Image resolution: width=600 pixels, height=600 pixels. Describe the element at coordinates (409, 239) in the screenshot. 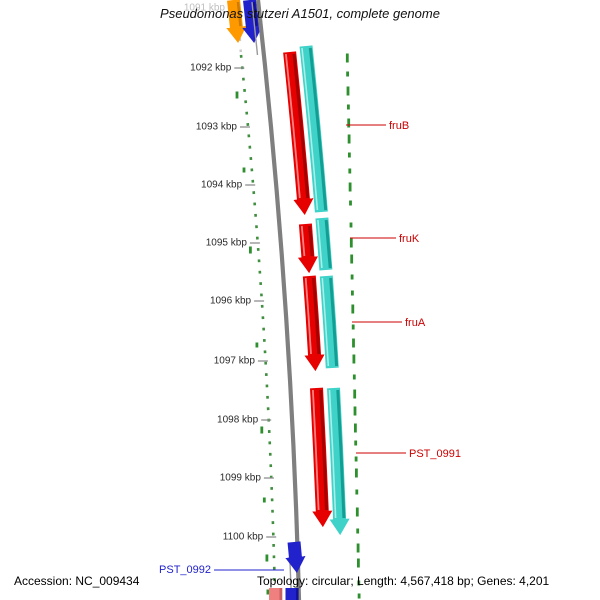

I see `gene-label-fruK: fruK` at that location.